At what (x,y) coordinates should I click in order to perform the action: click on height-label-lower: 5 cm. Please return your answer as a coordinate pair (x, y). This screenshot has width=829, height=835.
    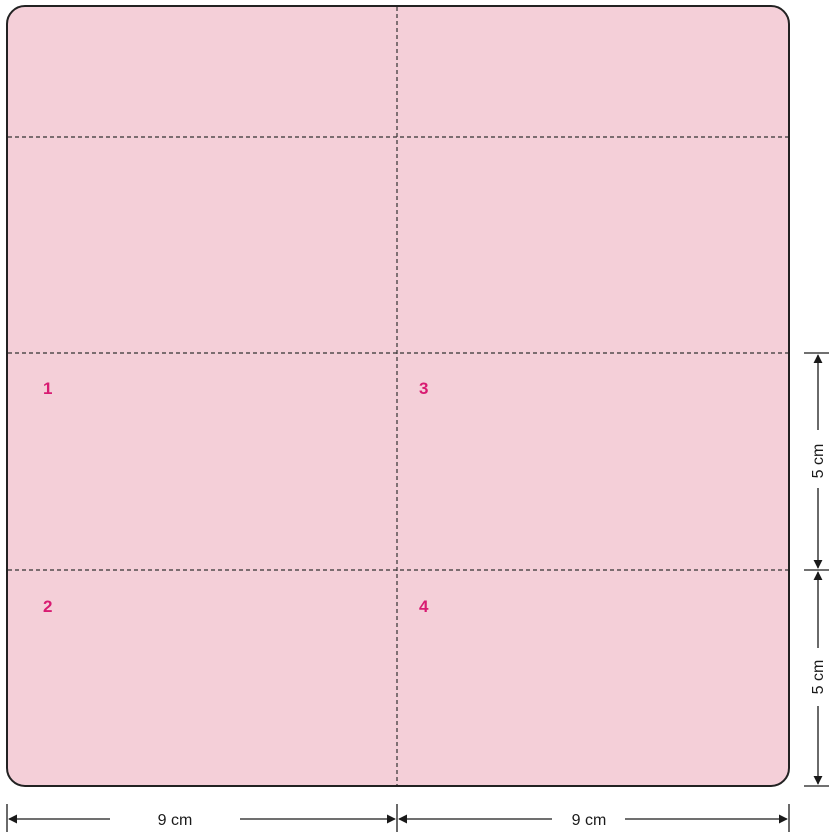
    Looking at the image, I should click on (818, 677).